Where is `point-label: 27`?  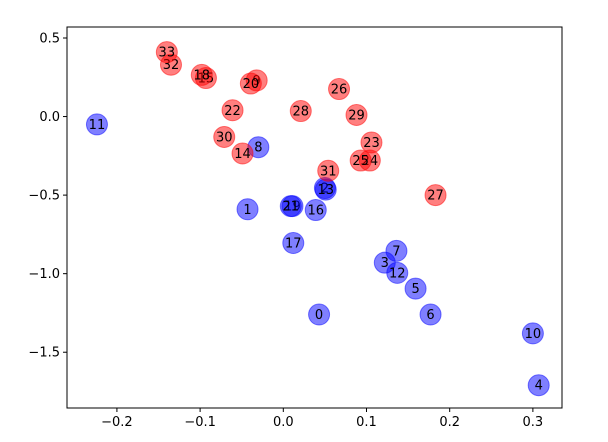 point-label: 27 is located at coordinates (435, 196).